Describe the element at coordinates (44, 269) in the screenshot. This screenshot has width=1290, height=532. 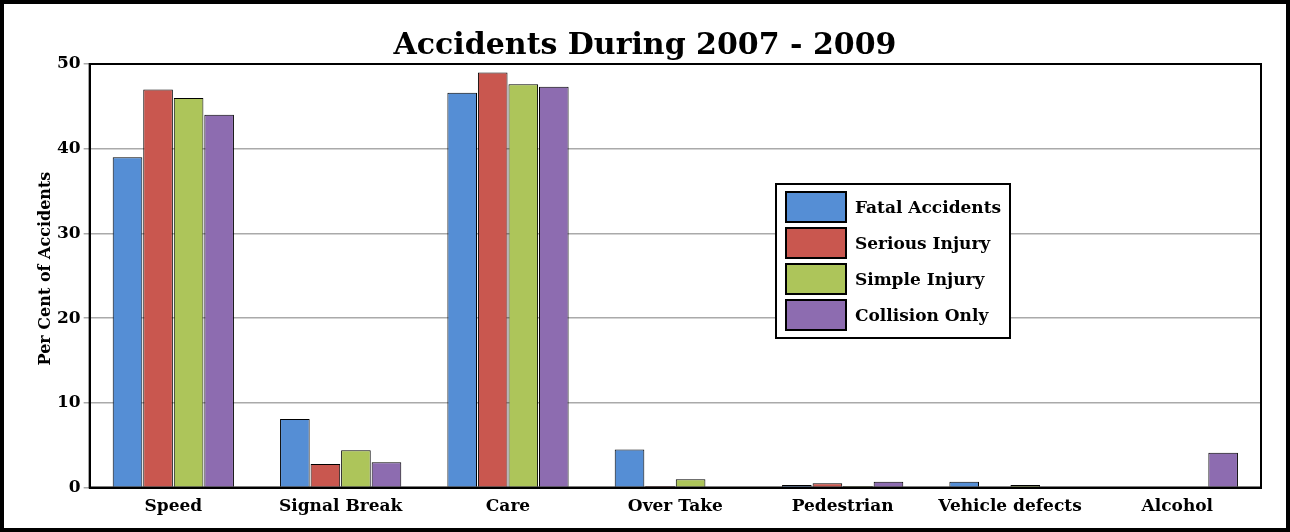
I see `y-axis-title: Per Cent of Accidents` at that location.